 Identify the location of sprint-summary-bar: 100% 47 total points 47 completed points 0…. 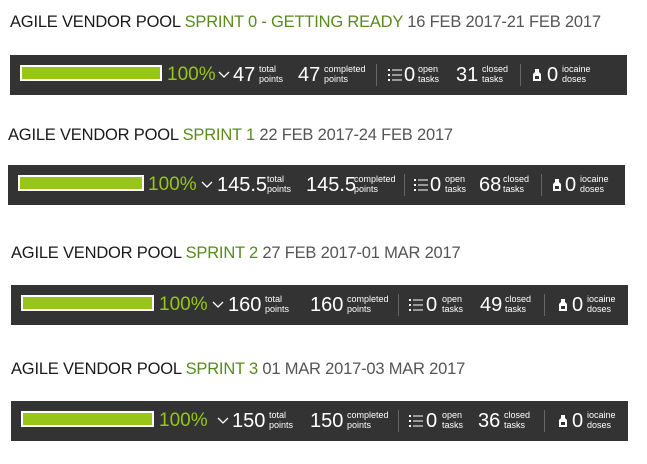
(318, 75).